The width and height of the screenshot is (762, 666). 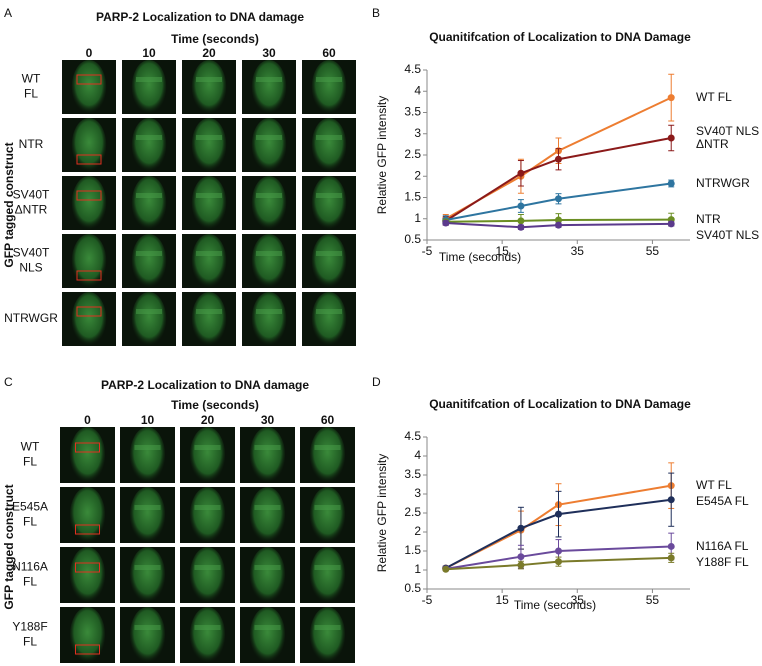 What do you see at coordinates (412, 112) in the screenshot?
I see `y-tick-label: 3.5` at bounding box center [412, 112].